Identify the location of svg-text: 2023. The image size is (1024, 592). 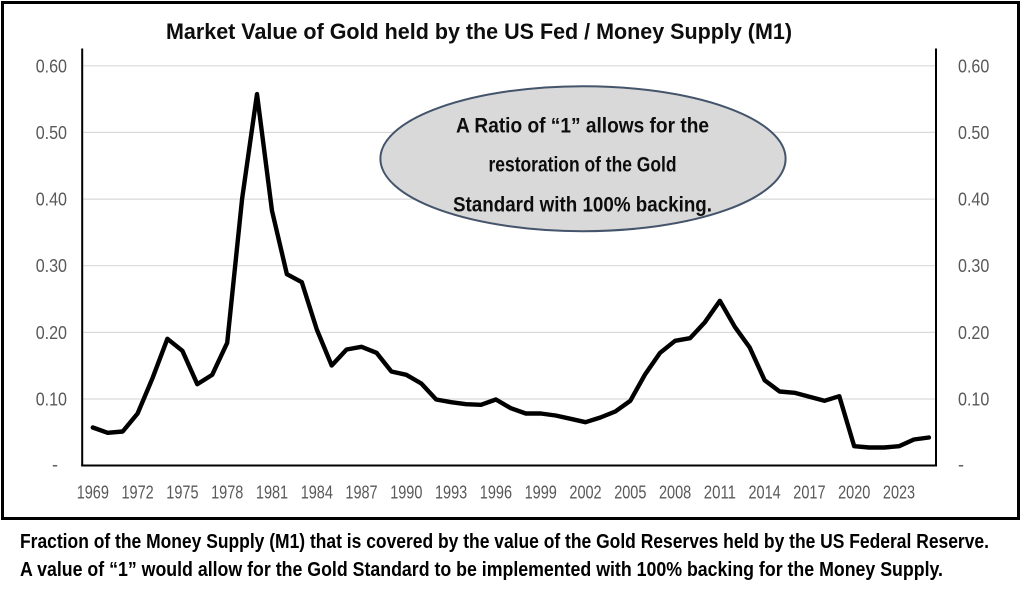
(899, 492).